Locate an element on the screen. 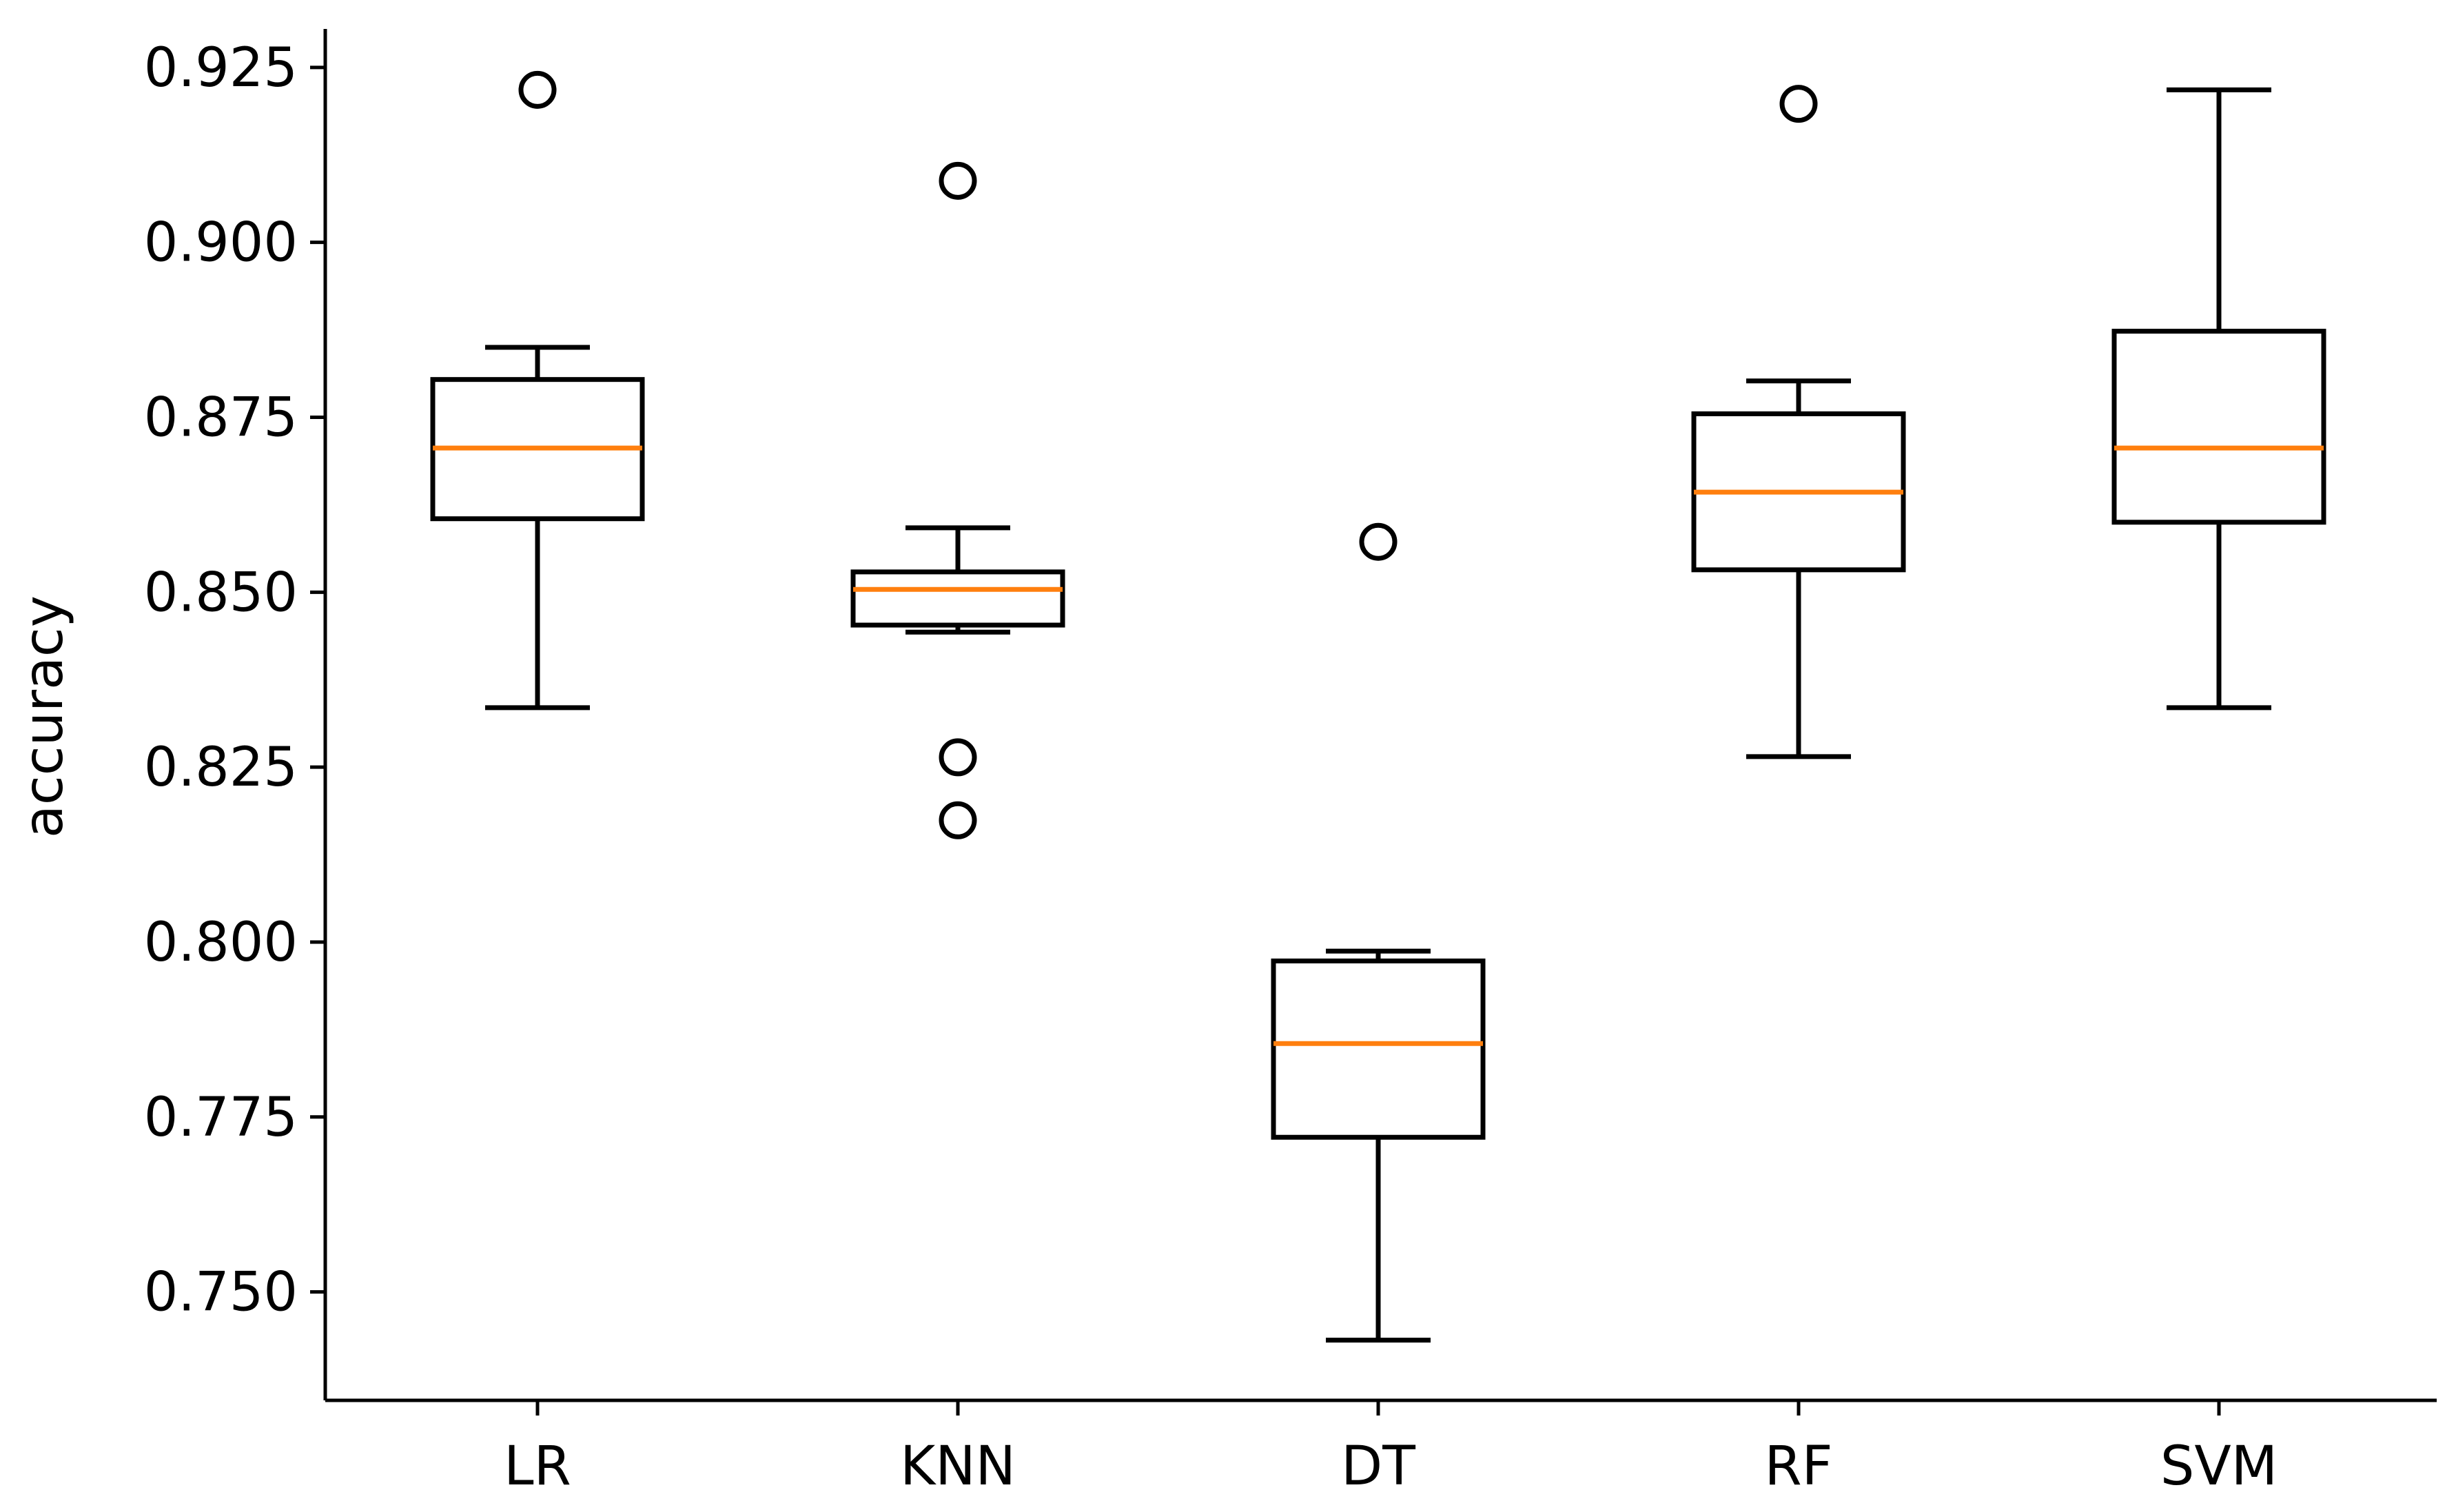 Image resolution: width=2456 pixels, height=1512 pixels. box-rf is located at coordinates (1798, 422).